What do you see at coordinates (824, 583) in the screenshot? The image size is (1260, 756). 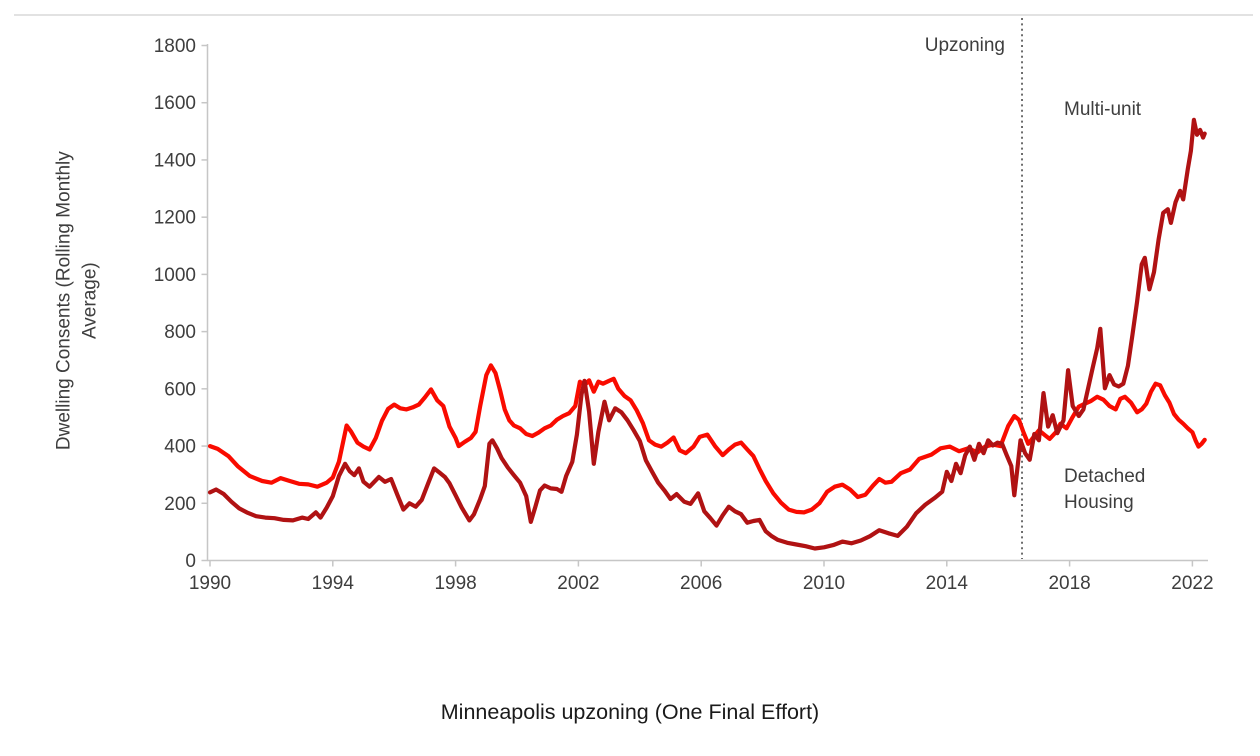 I see `x-tick-label: 2010` at bounding box center [824, 583].